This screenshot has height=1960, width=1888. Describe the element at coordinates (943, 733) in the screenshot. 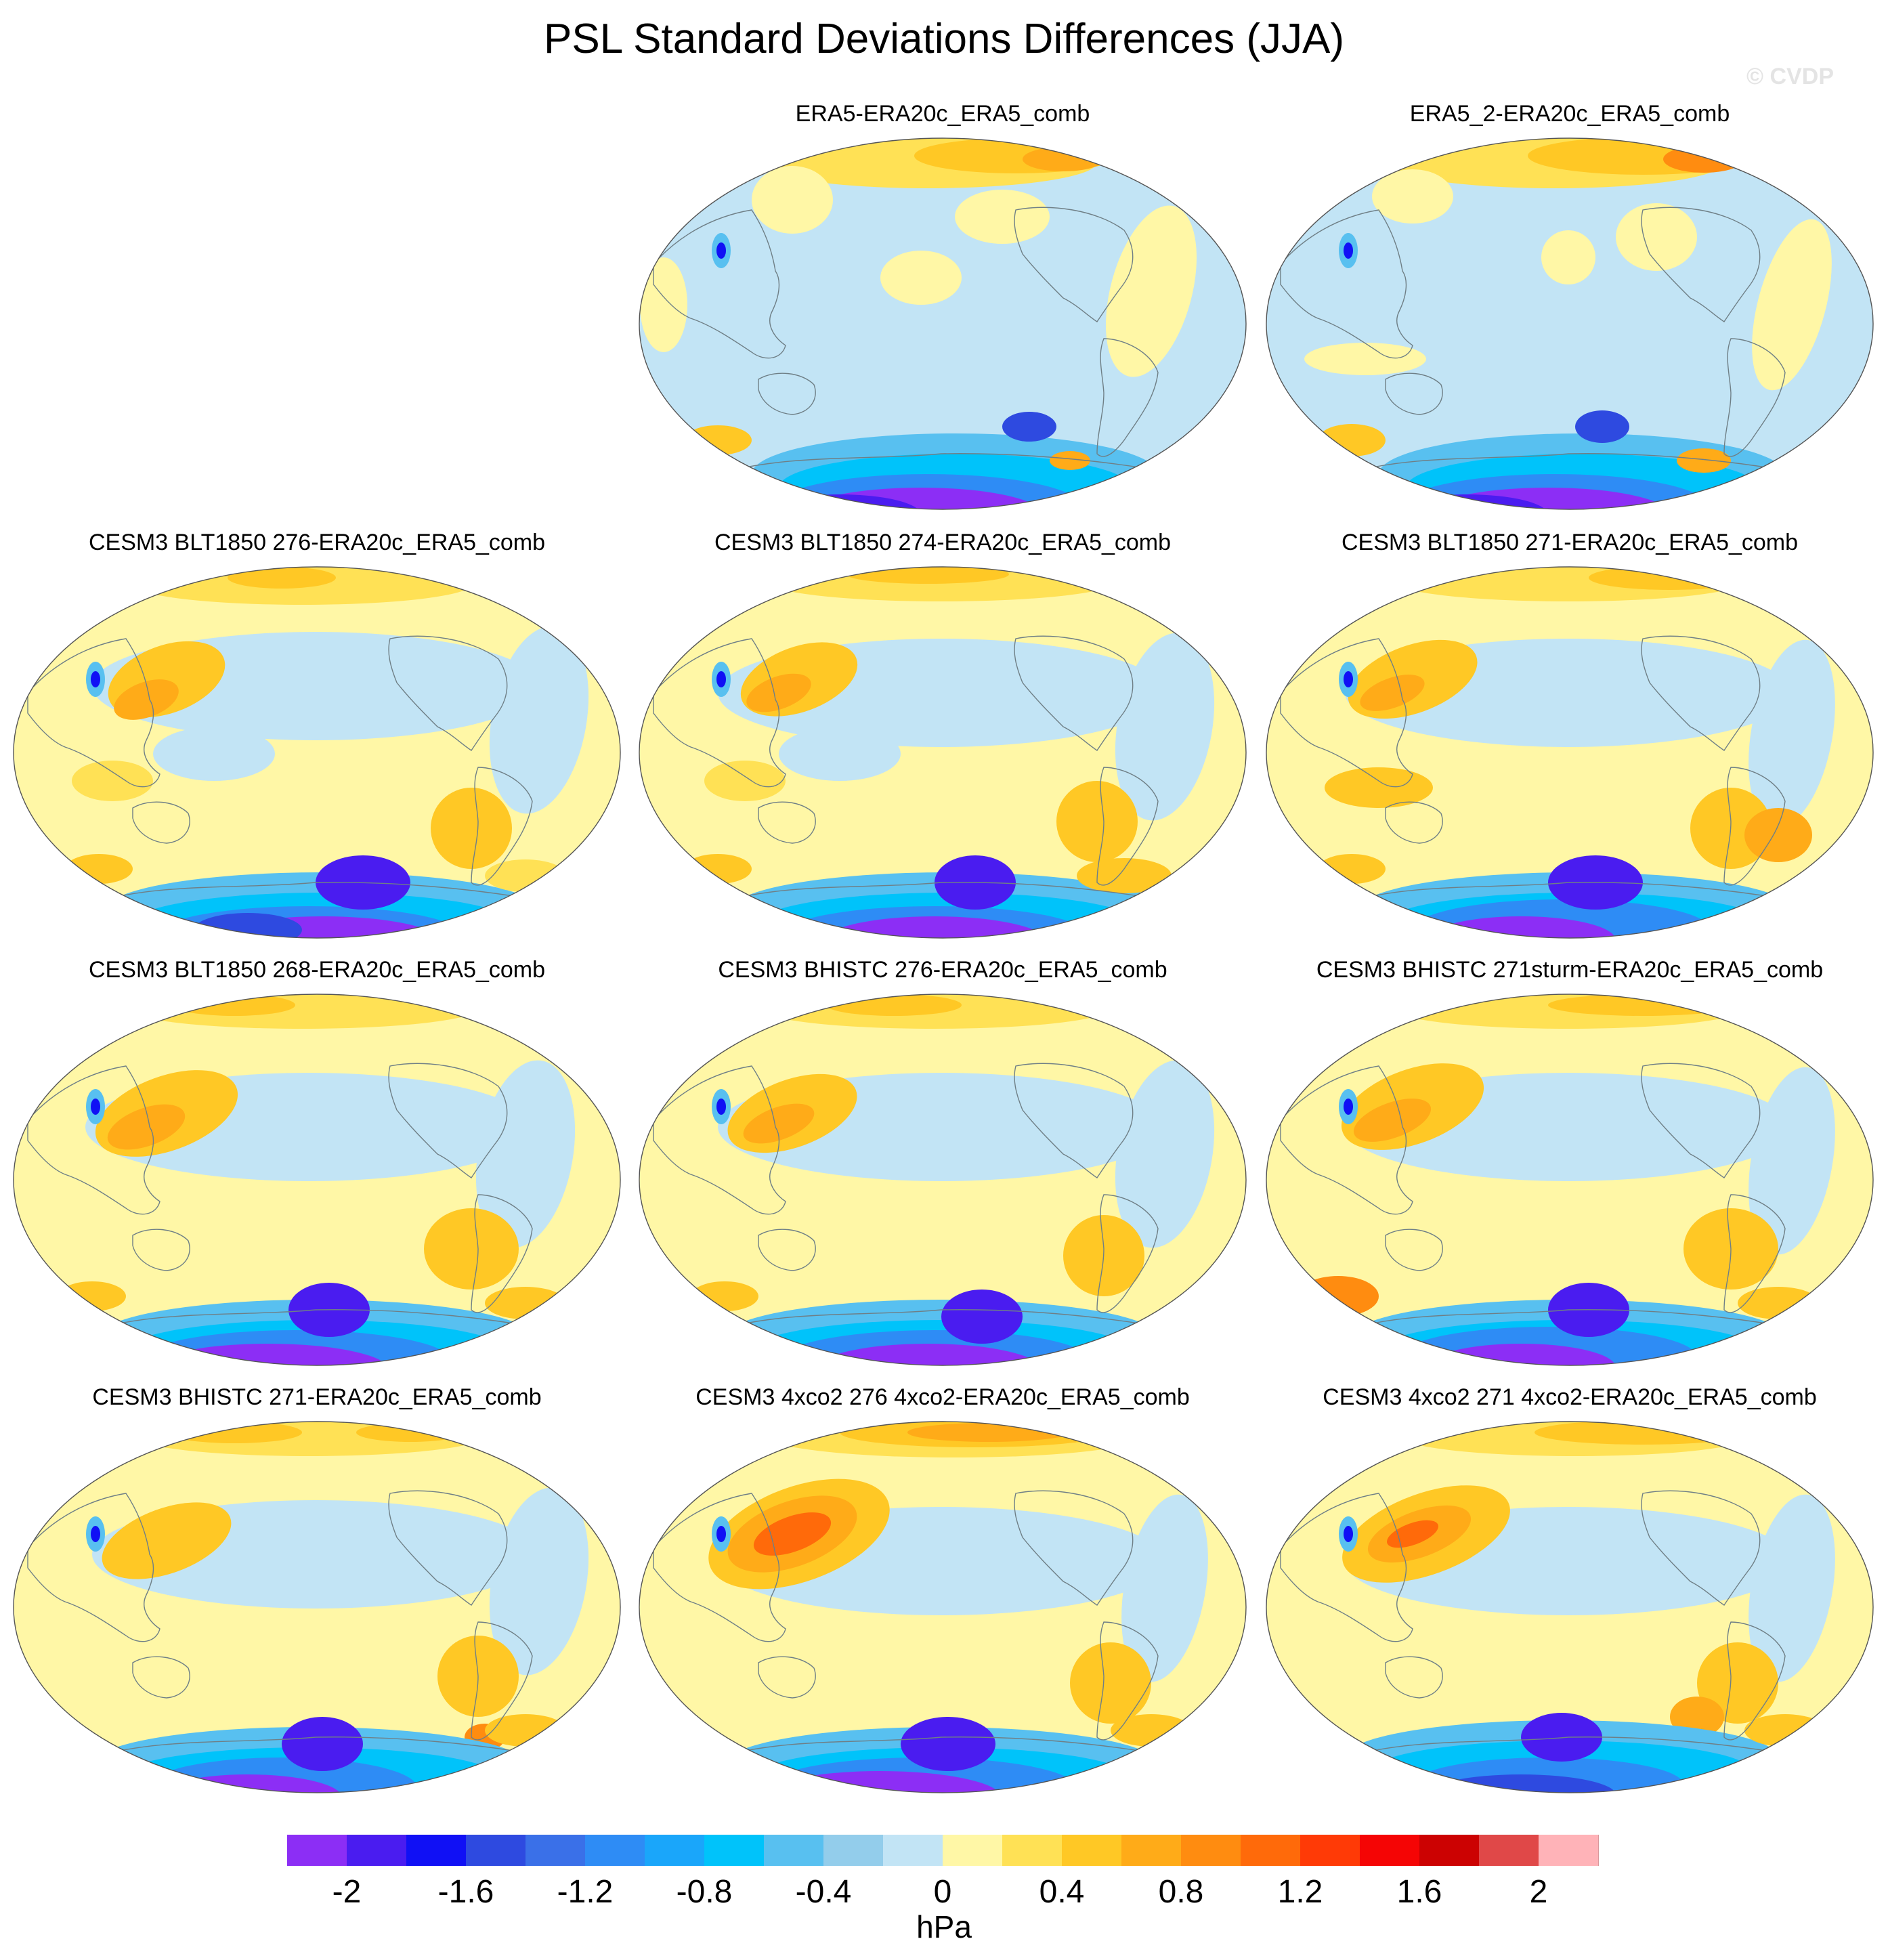

I see `map-panel: CESM3 BLT1850 274-ERA20c_ERA5_comb` at that location.